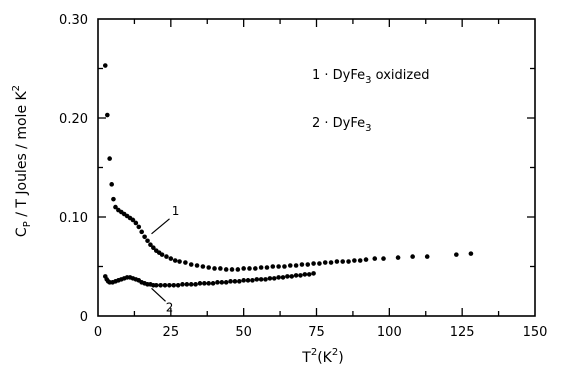  I want to click on x-tick-label: 75, so click(316, 332).